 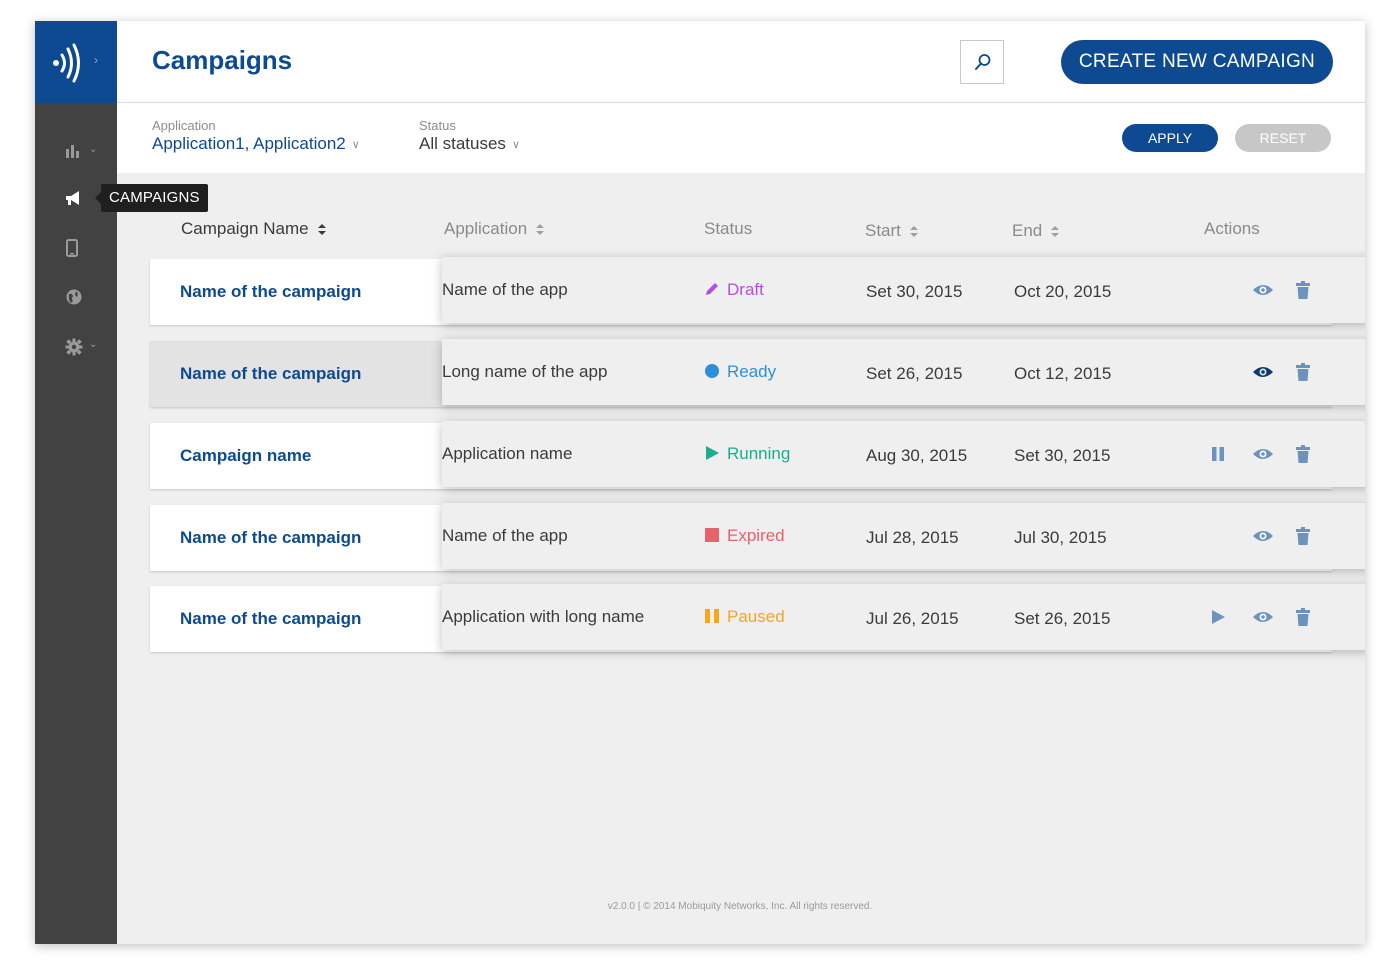 I want to click on status-cell: Ready, so click(x=740, y=372).